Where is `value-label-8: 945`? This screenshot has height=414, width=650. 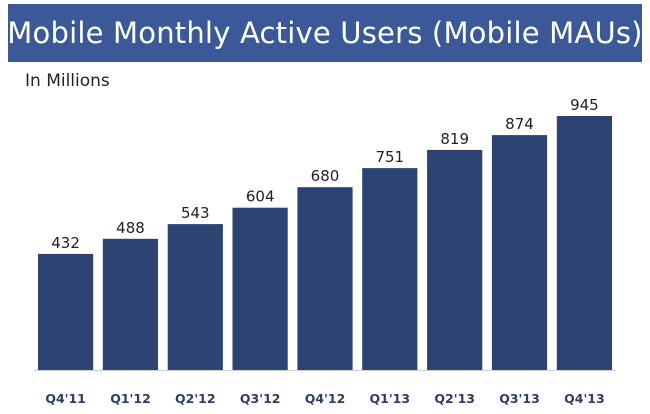 value-label-8: 945 is located at coordinates (584, 105).